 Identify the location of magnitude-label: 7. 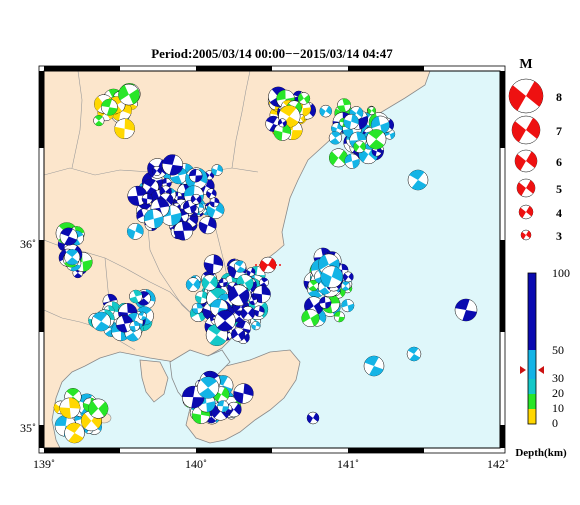
(559, 131).